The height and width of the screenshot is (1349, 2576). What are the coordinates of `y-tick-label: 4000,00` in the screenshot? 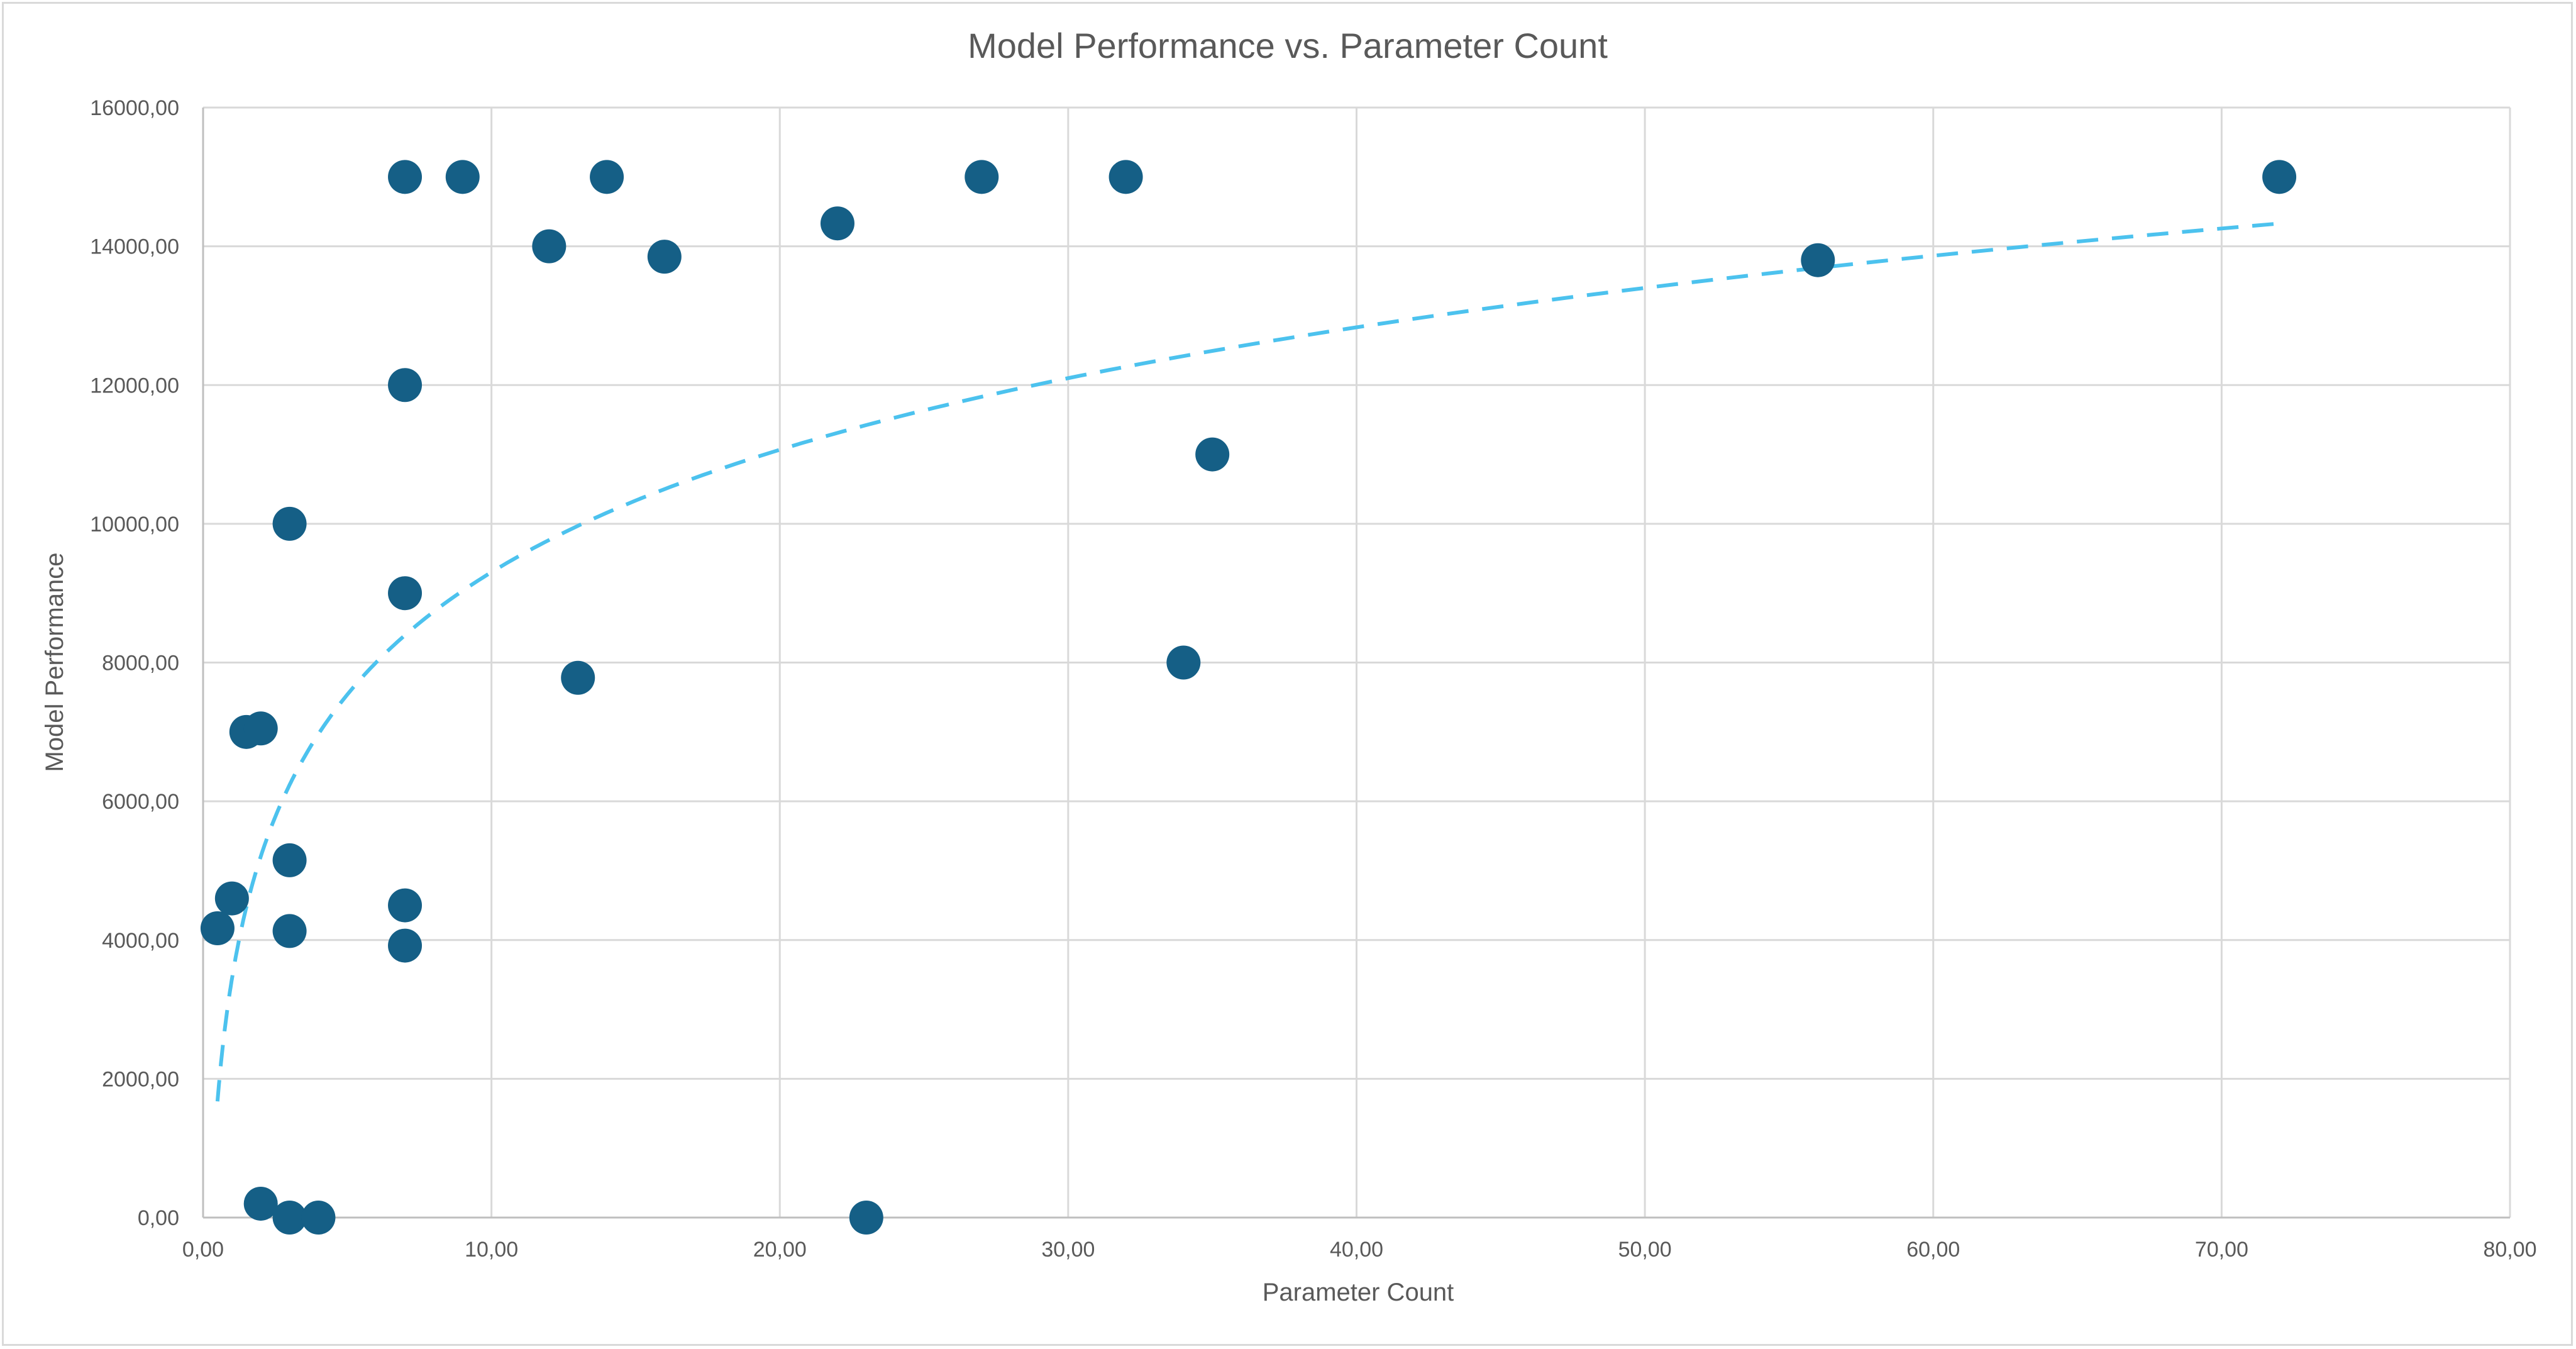 It's located at (140, 941).